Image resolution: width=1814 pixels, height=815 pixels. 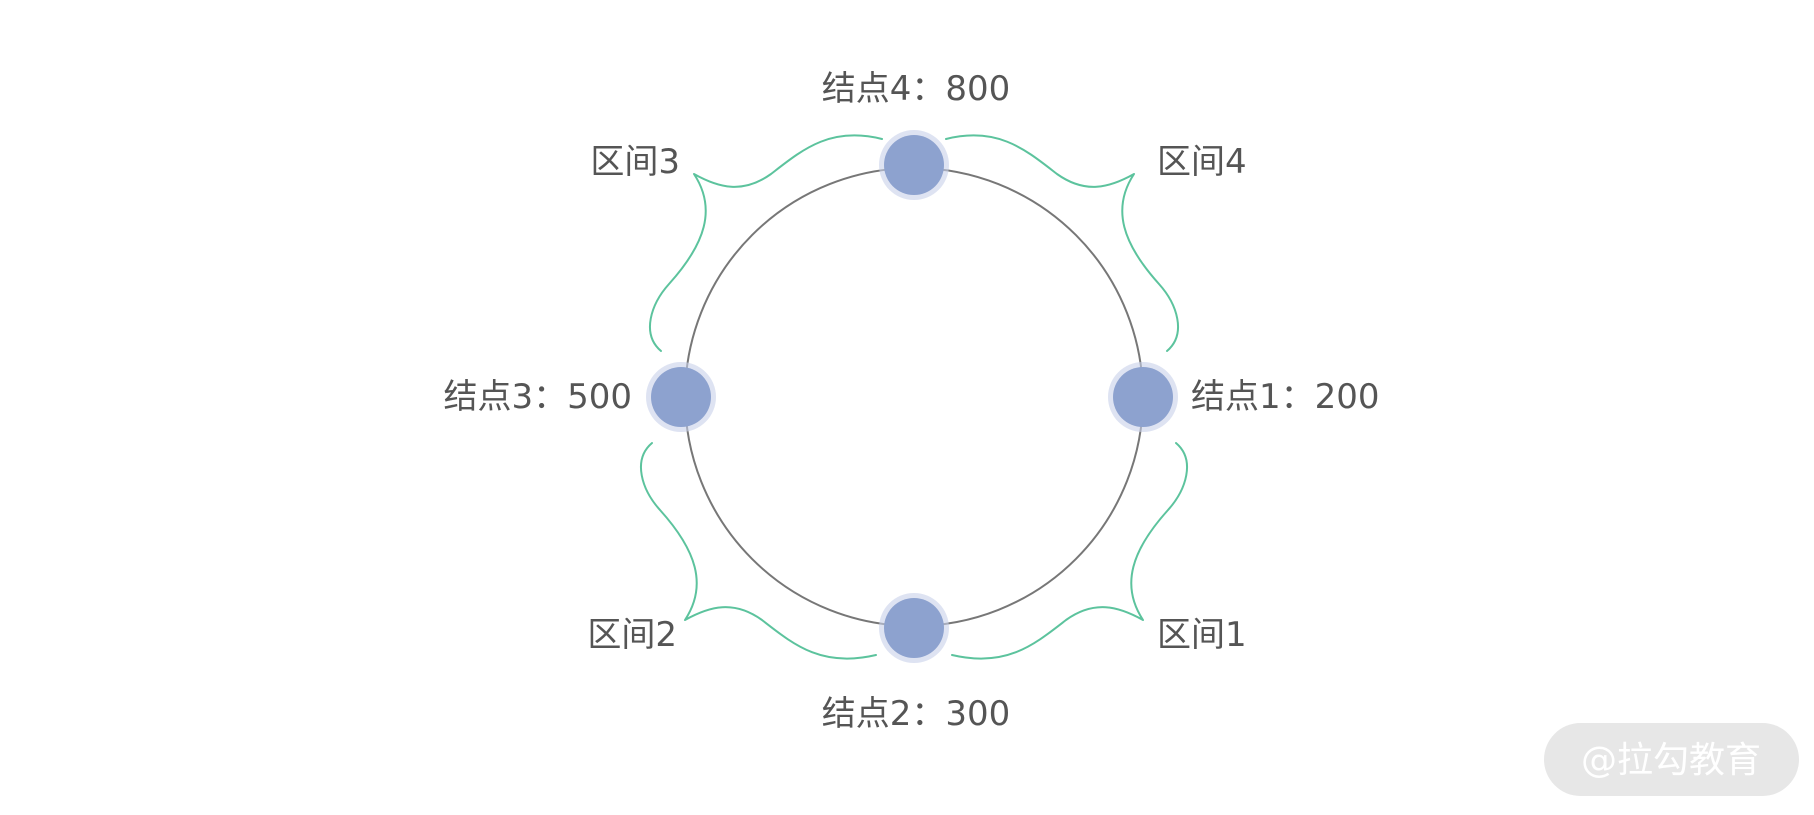 What do you see at coordinates (1202, 162) in the screenshot?
I see `interval-4-label: 区间4` at bounding box center [1202, 162].